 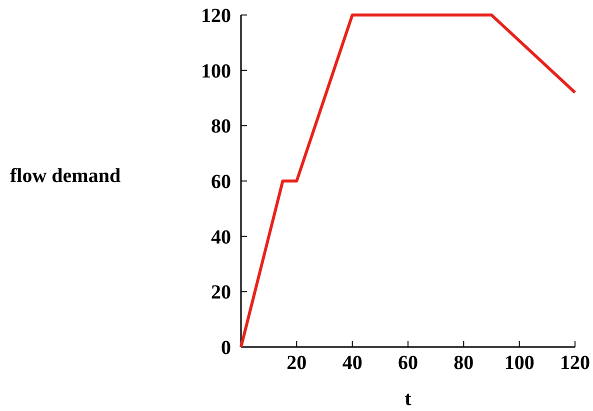 What do you see at coordinates (226, 348) in the screenshot?
I see `y-tick-label: 0` at bounding box center [226, 348].